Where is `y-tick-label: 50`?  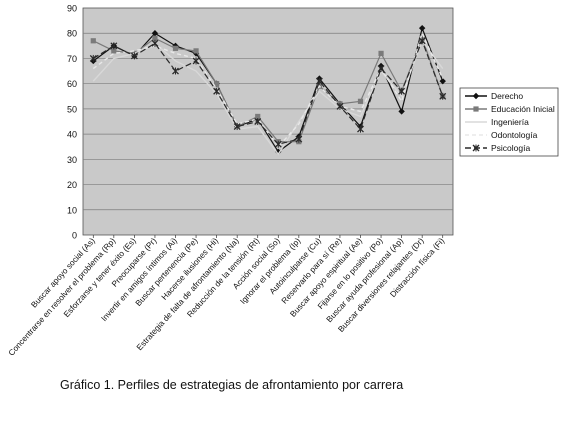 y-tick-label: 50 is located at coordinates (72, 109).